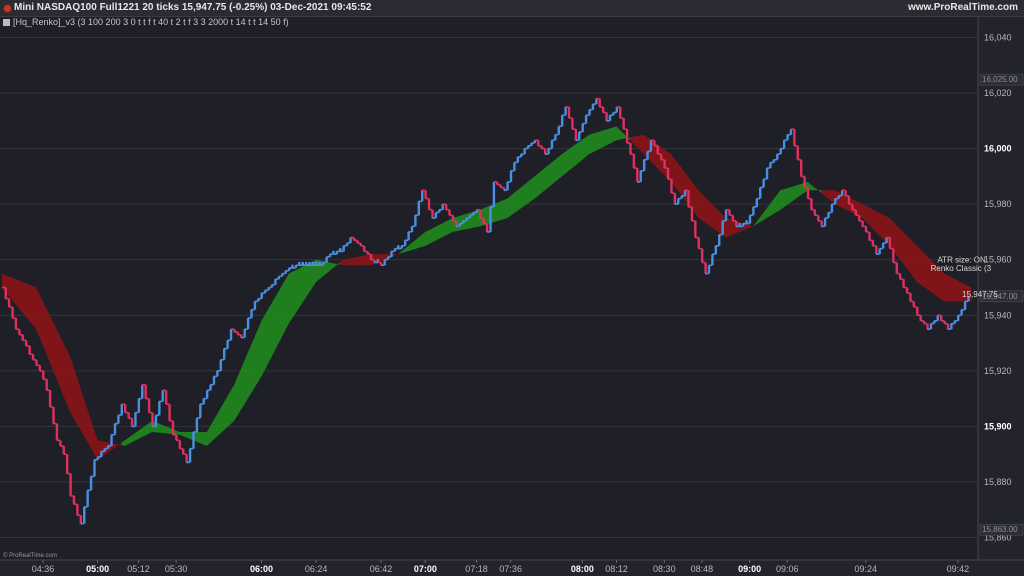 The height and width of the screenshot is (576, 1024). I want to click on last-price-label: 15,947.75, so click(980, 294).